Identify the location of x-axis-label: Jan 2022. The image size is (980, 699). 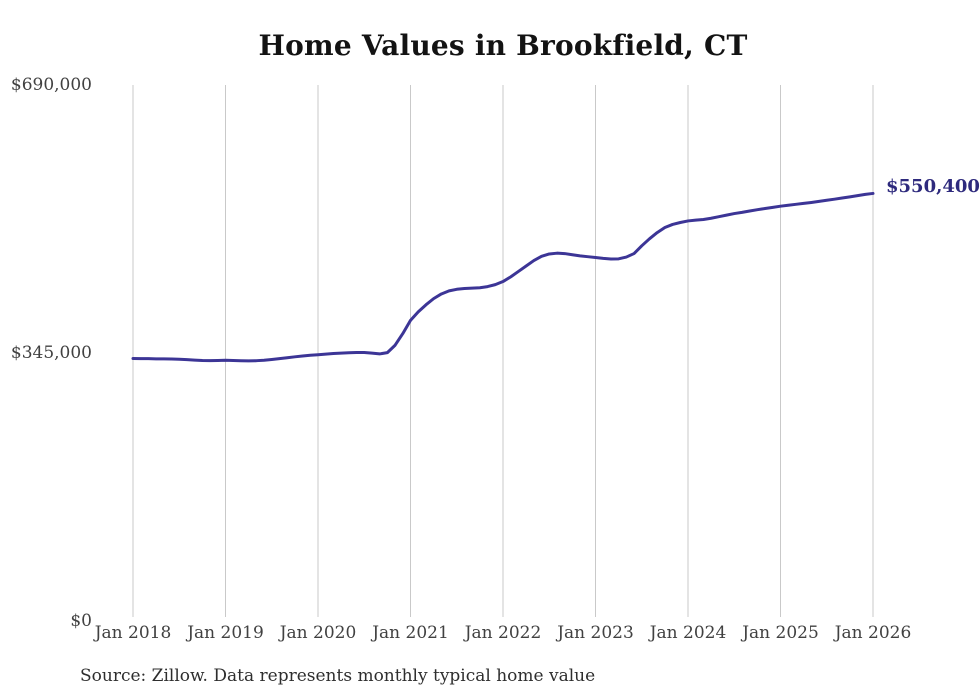
(503, 633).